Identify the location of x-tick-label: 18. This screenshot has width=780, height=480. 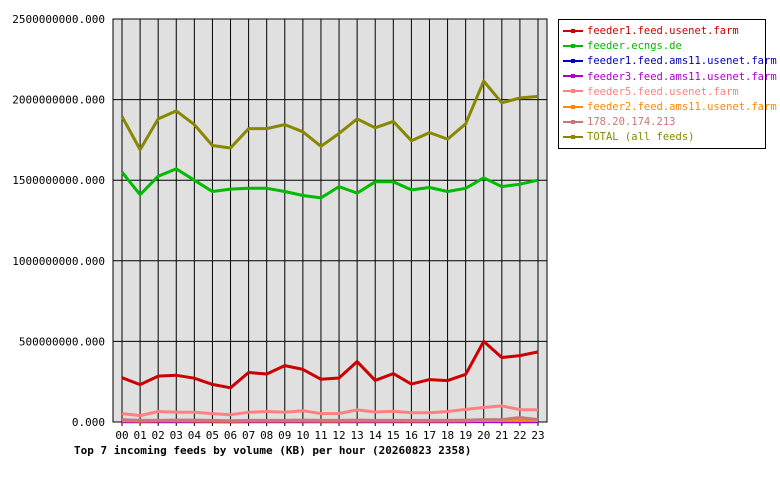
(447, 435).